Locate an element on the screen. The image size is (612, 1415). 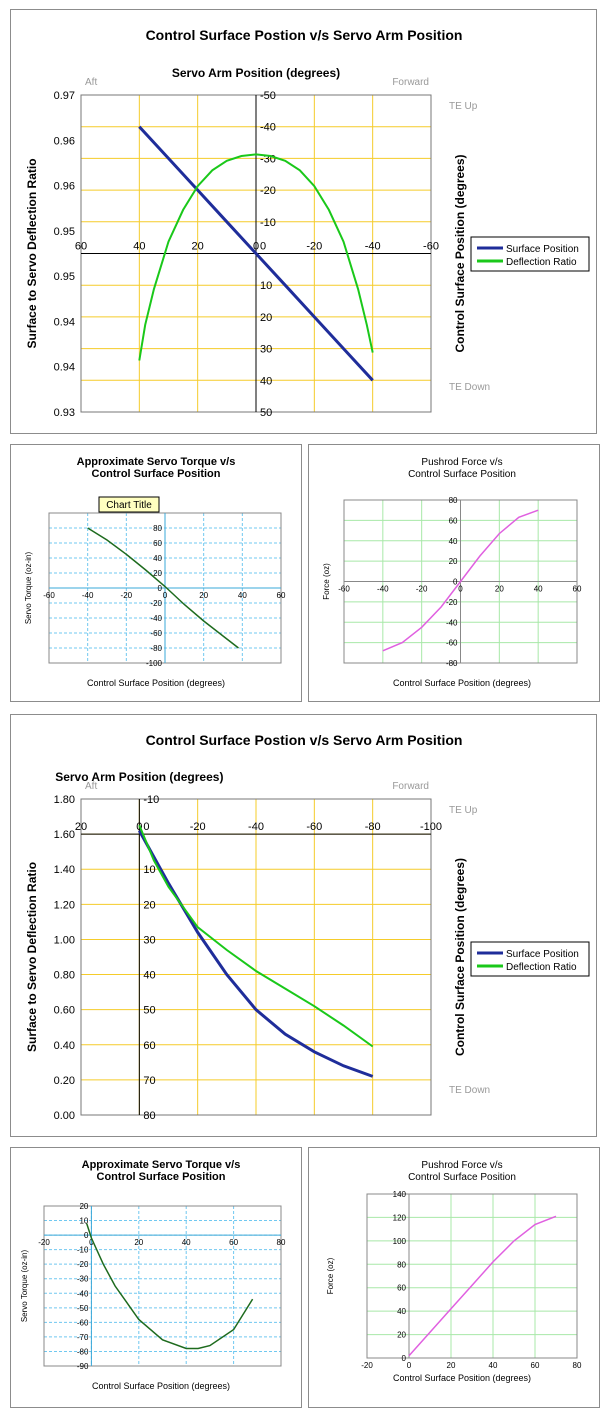
y-tick-label: 0.40 is located at coordinates (64, 1046).